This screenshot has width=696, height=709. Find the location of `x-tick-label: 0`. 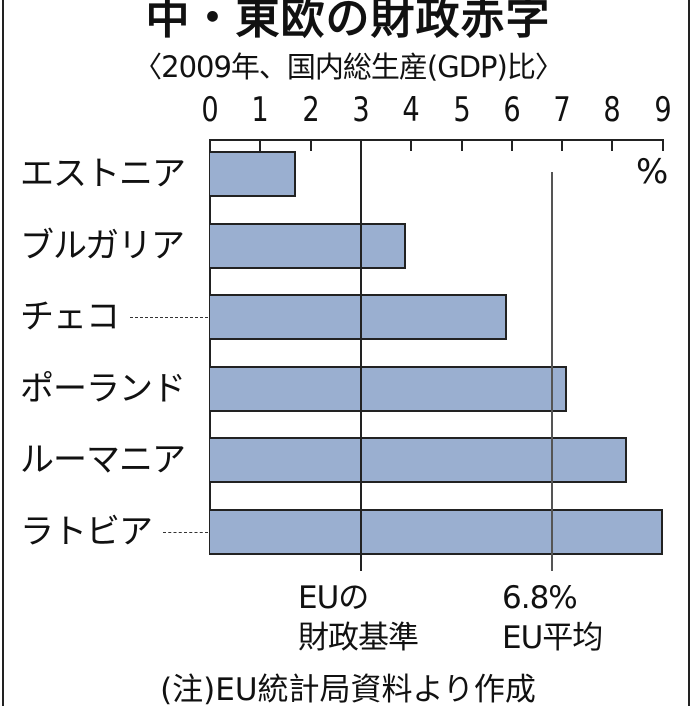

x-tick-label: 0 is located at coordinates (210, 110).